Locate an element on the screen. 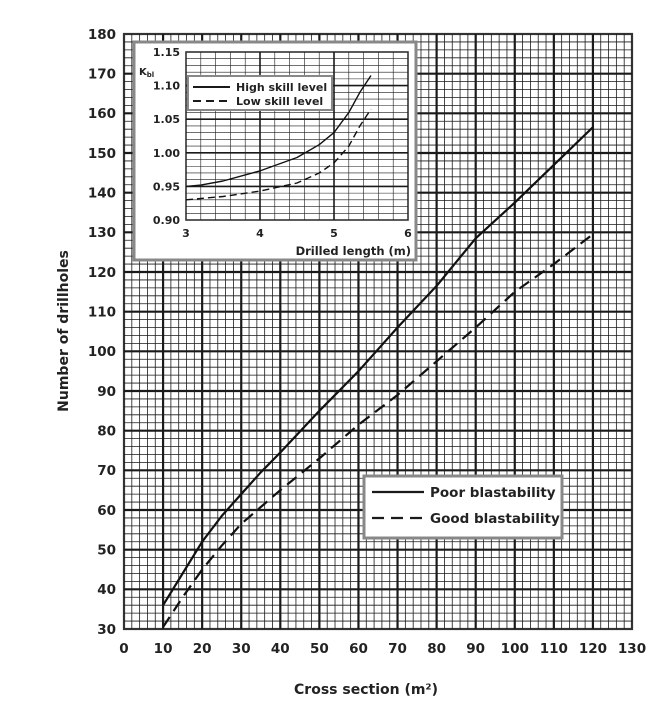  inset-y-tick-label: 0.90 is located at coordinates (166, 220).